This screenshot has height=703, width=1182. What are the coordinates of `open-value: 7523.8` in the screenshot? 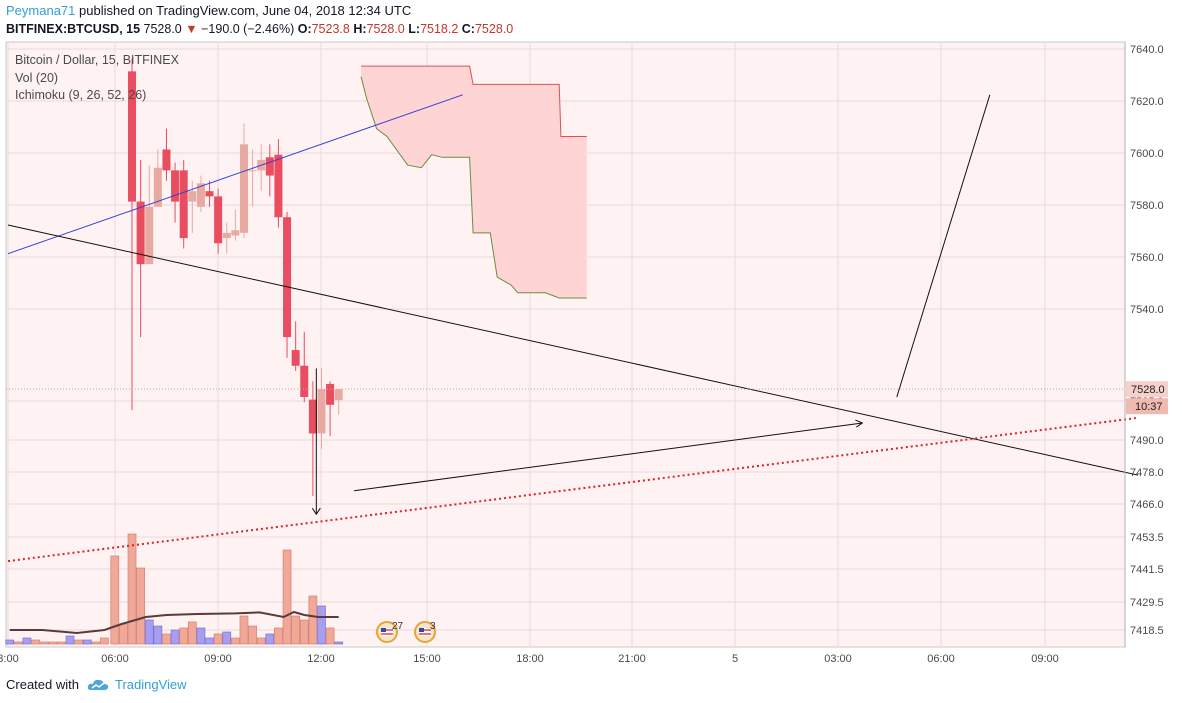 It's located at (330, 29).